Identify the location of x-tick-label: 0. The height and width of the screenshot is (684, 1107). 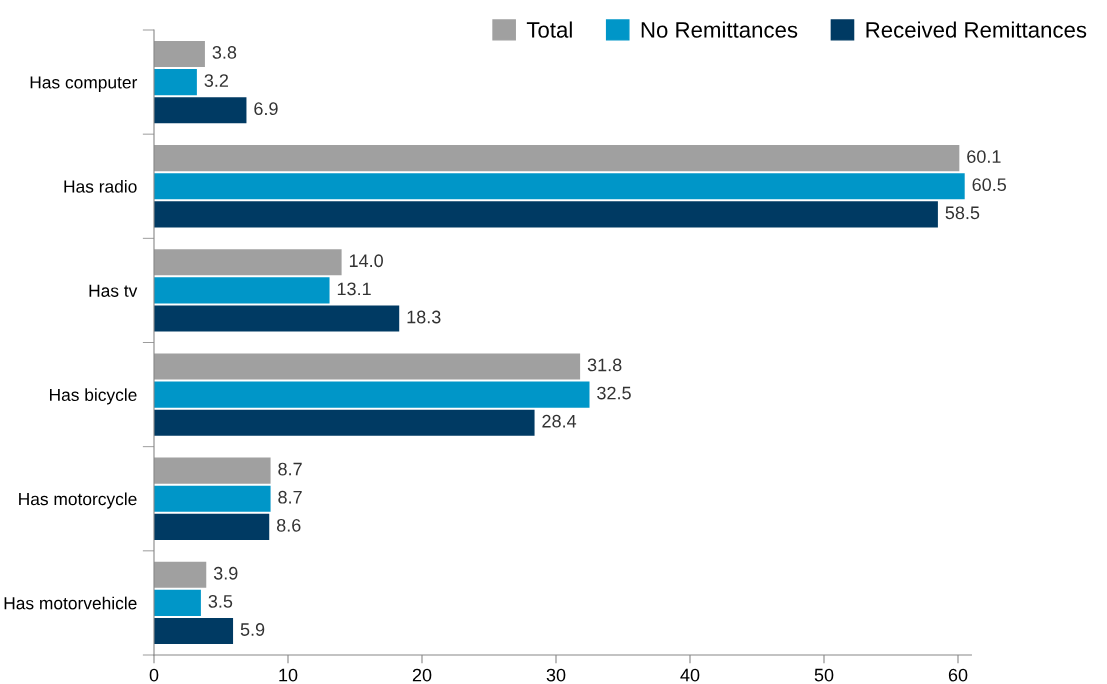
(154, 675).